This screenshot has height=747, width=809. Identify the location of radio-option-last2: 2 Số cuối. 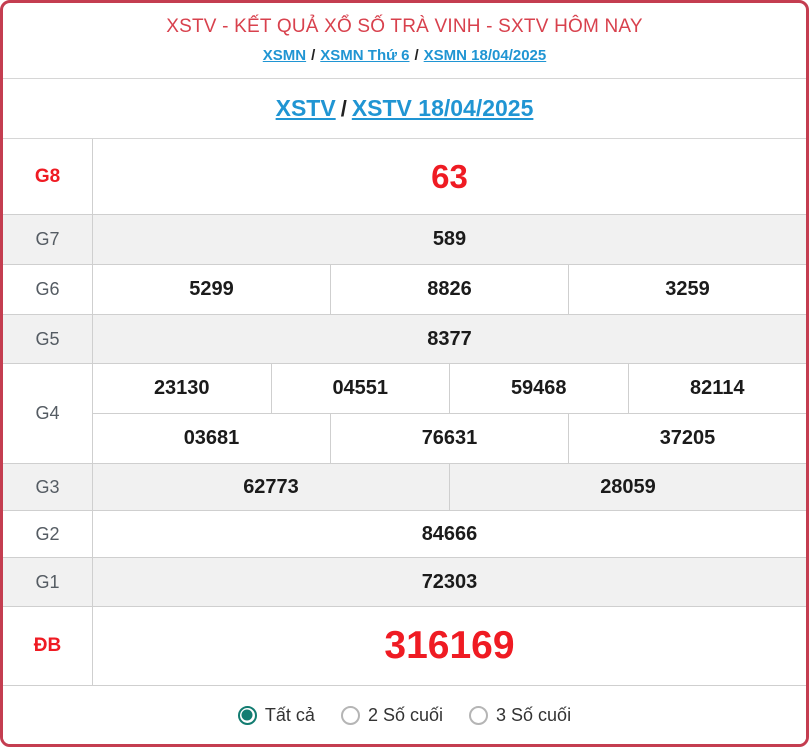
(392, 715).